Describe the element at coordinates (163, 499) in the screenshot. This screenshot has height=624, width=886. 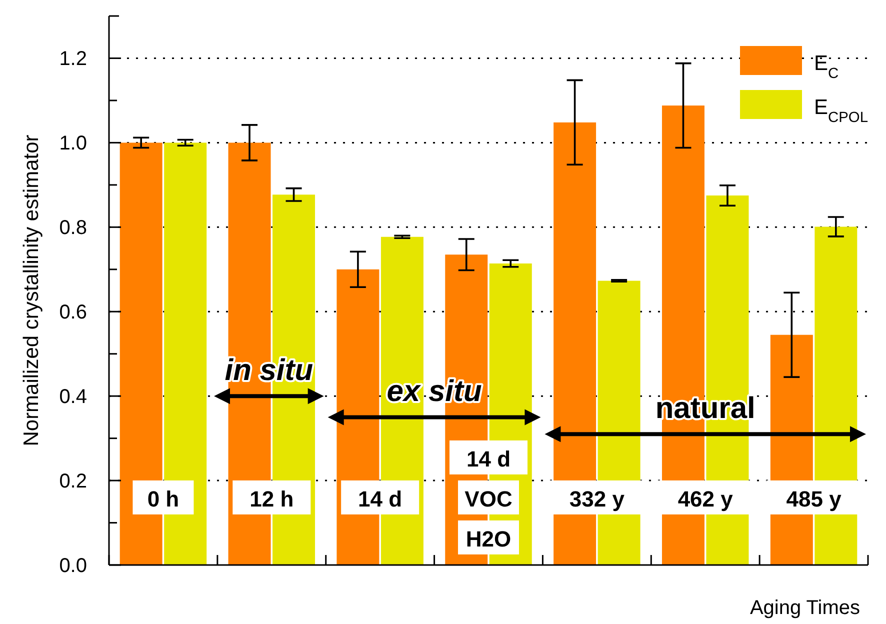
I see `x-tick-label: 0 h` at that location.